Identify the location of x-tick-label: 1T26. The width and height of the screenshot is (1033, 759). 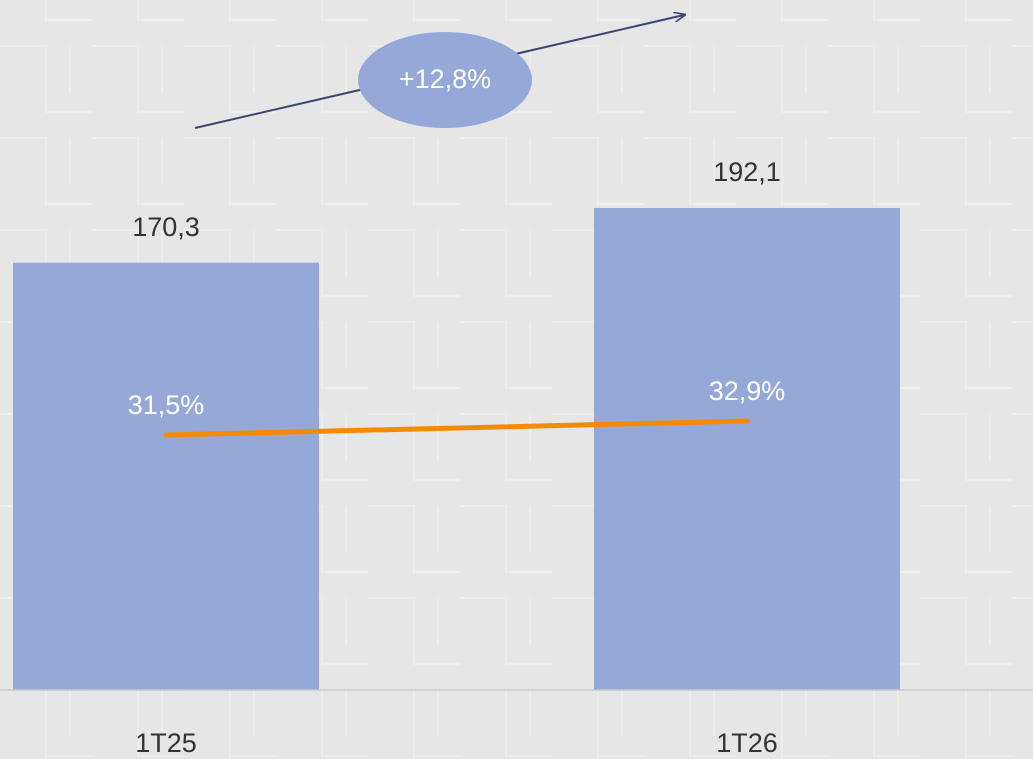
(747, 743).